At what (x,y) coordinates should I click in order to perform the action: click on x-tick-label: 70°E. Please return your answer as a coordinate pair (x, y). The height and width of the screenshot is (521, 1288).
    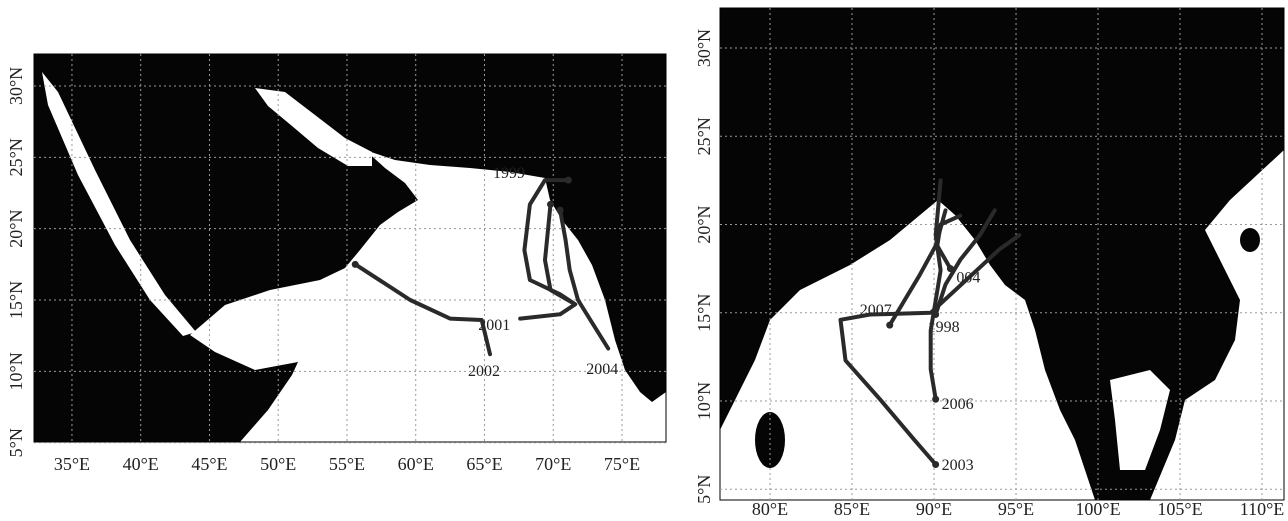
    Looking at the image, I should click on (553, 464).